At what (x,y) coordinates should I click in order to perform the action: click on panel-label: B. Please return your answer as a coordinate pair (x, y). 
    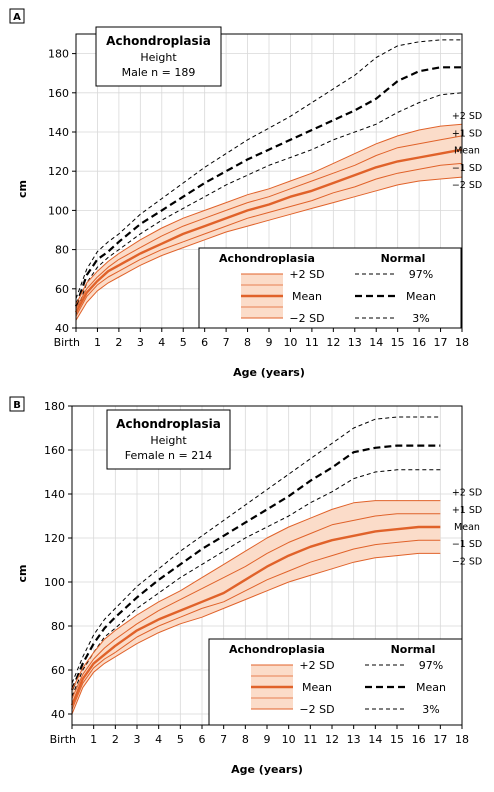
    Looking at the image, I should click on (17, 405).